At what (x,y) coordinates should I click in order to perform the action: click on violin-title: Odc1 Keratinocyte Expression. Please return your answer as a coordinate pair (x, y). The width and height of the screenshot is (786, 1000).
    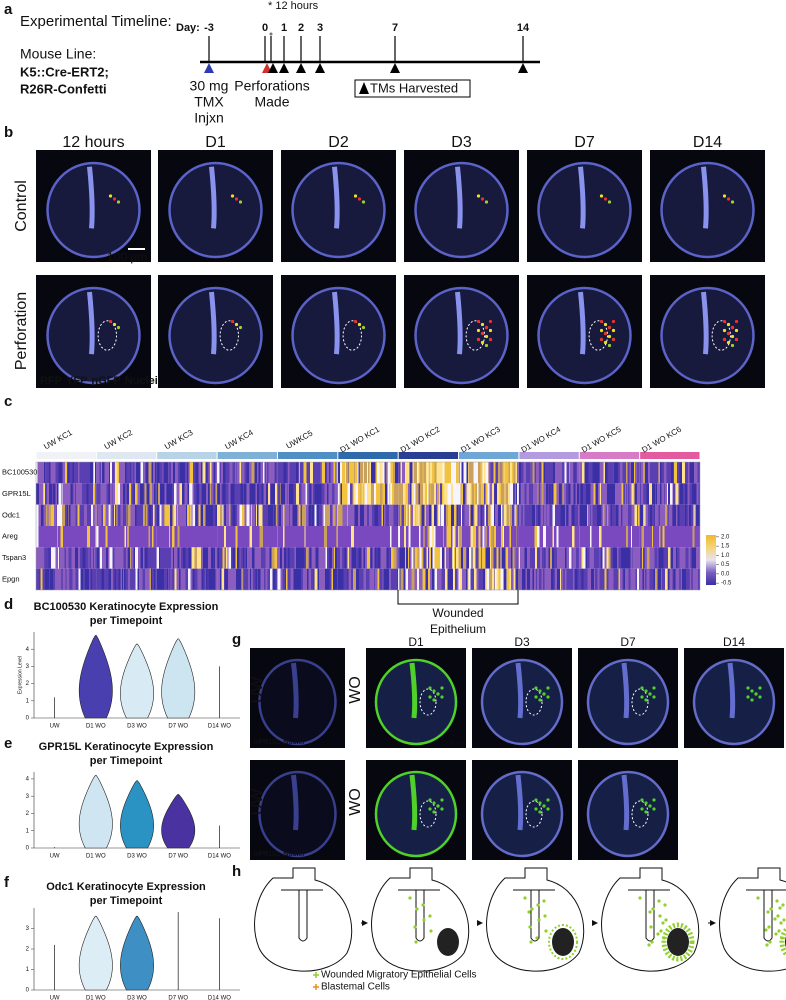
    Looking at the image, I should click on (126, 887).